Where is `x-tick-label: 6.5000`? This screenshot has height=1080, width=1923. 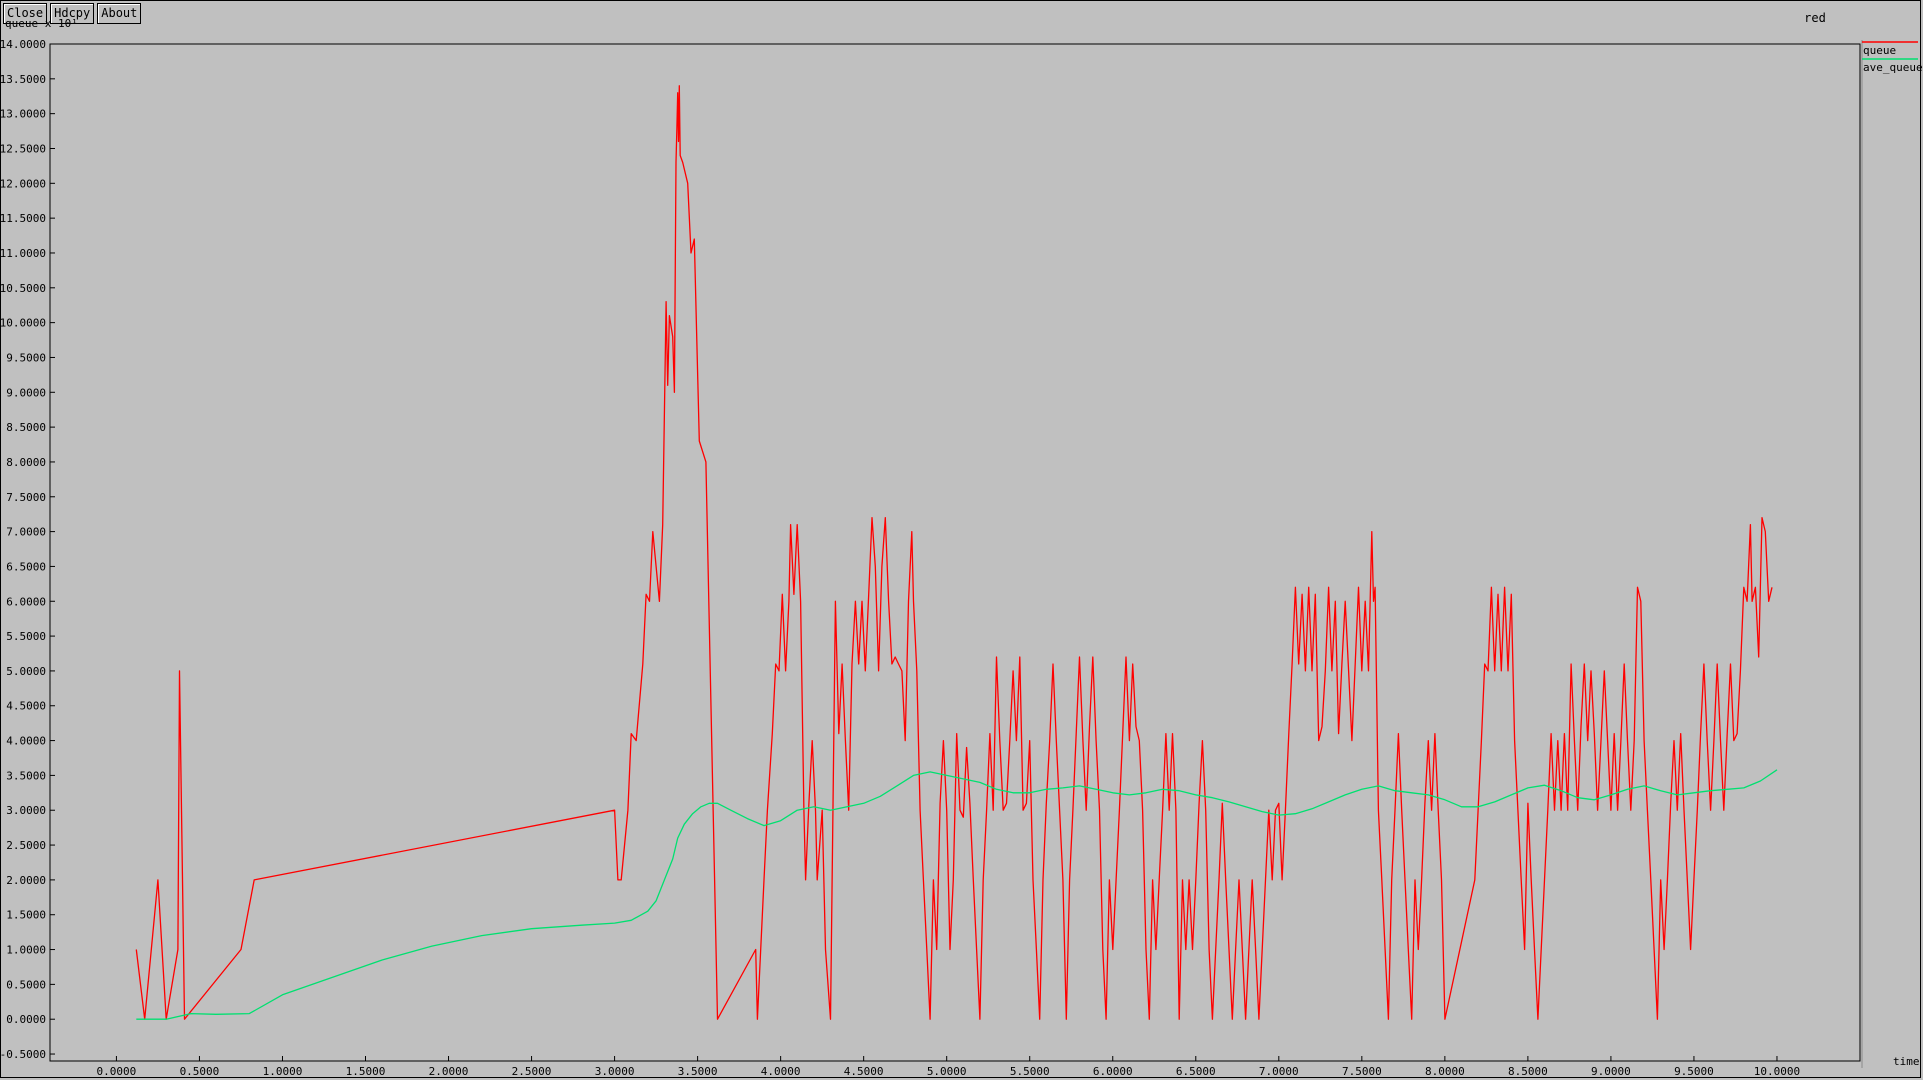
x-tick-label: 6.5000 is located at coordinates (1196, 1071).